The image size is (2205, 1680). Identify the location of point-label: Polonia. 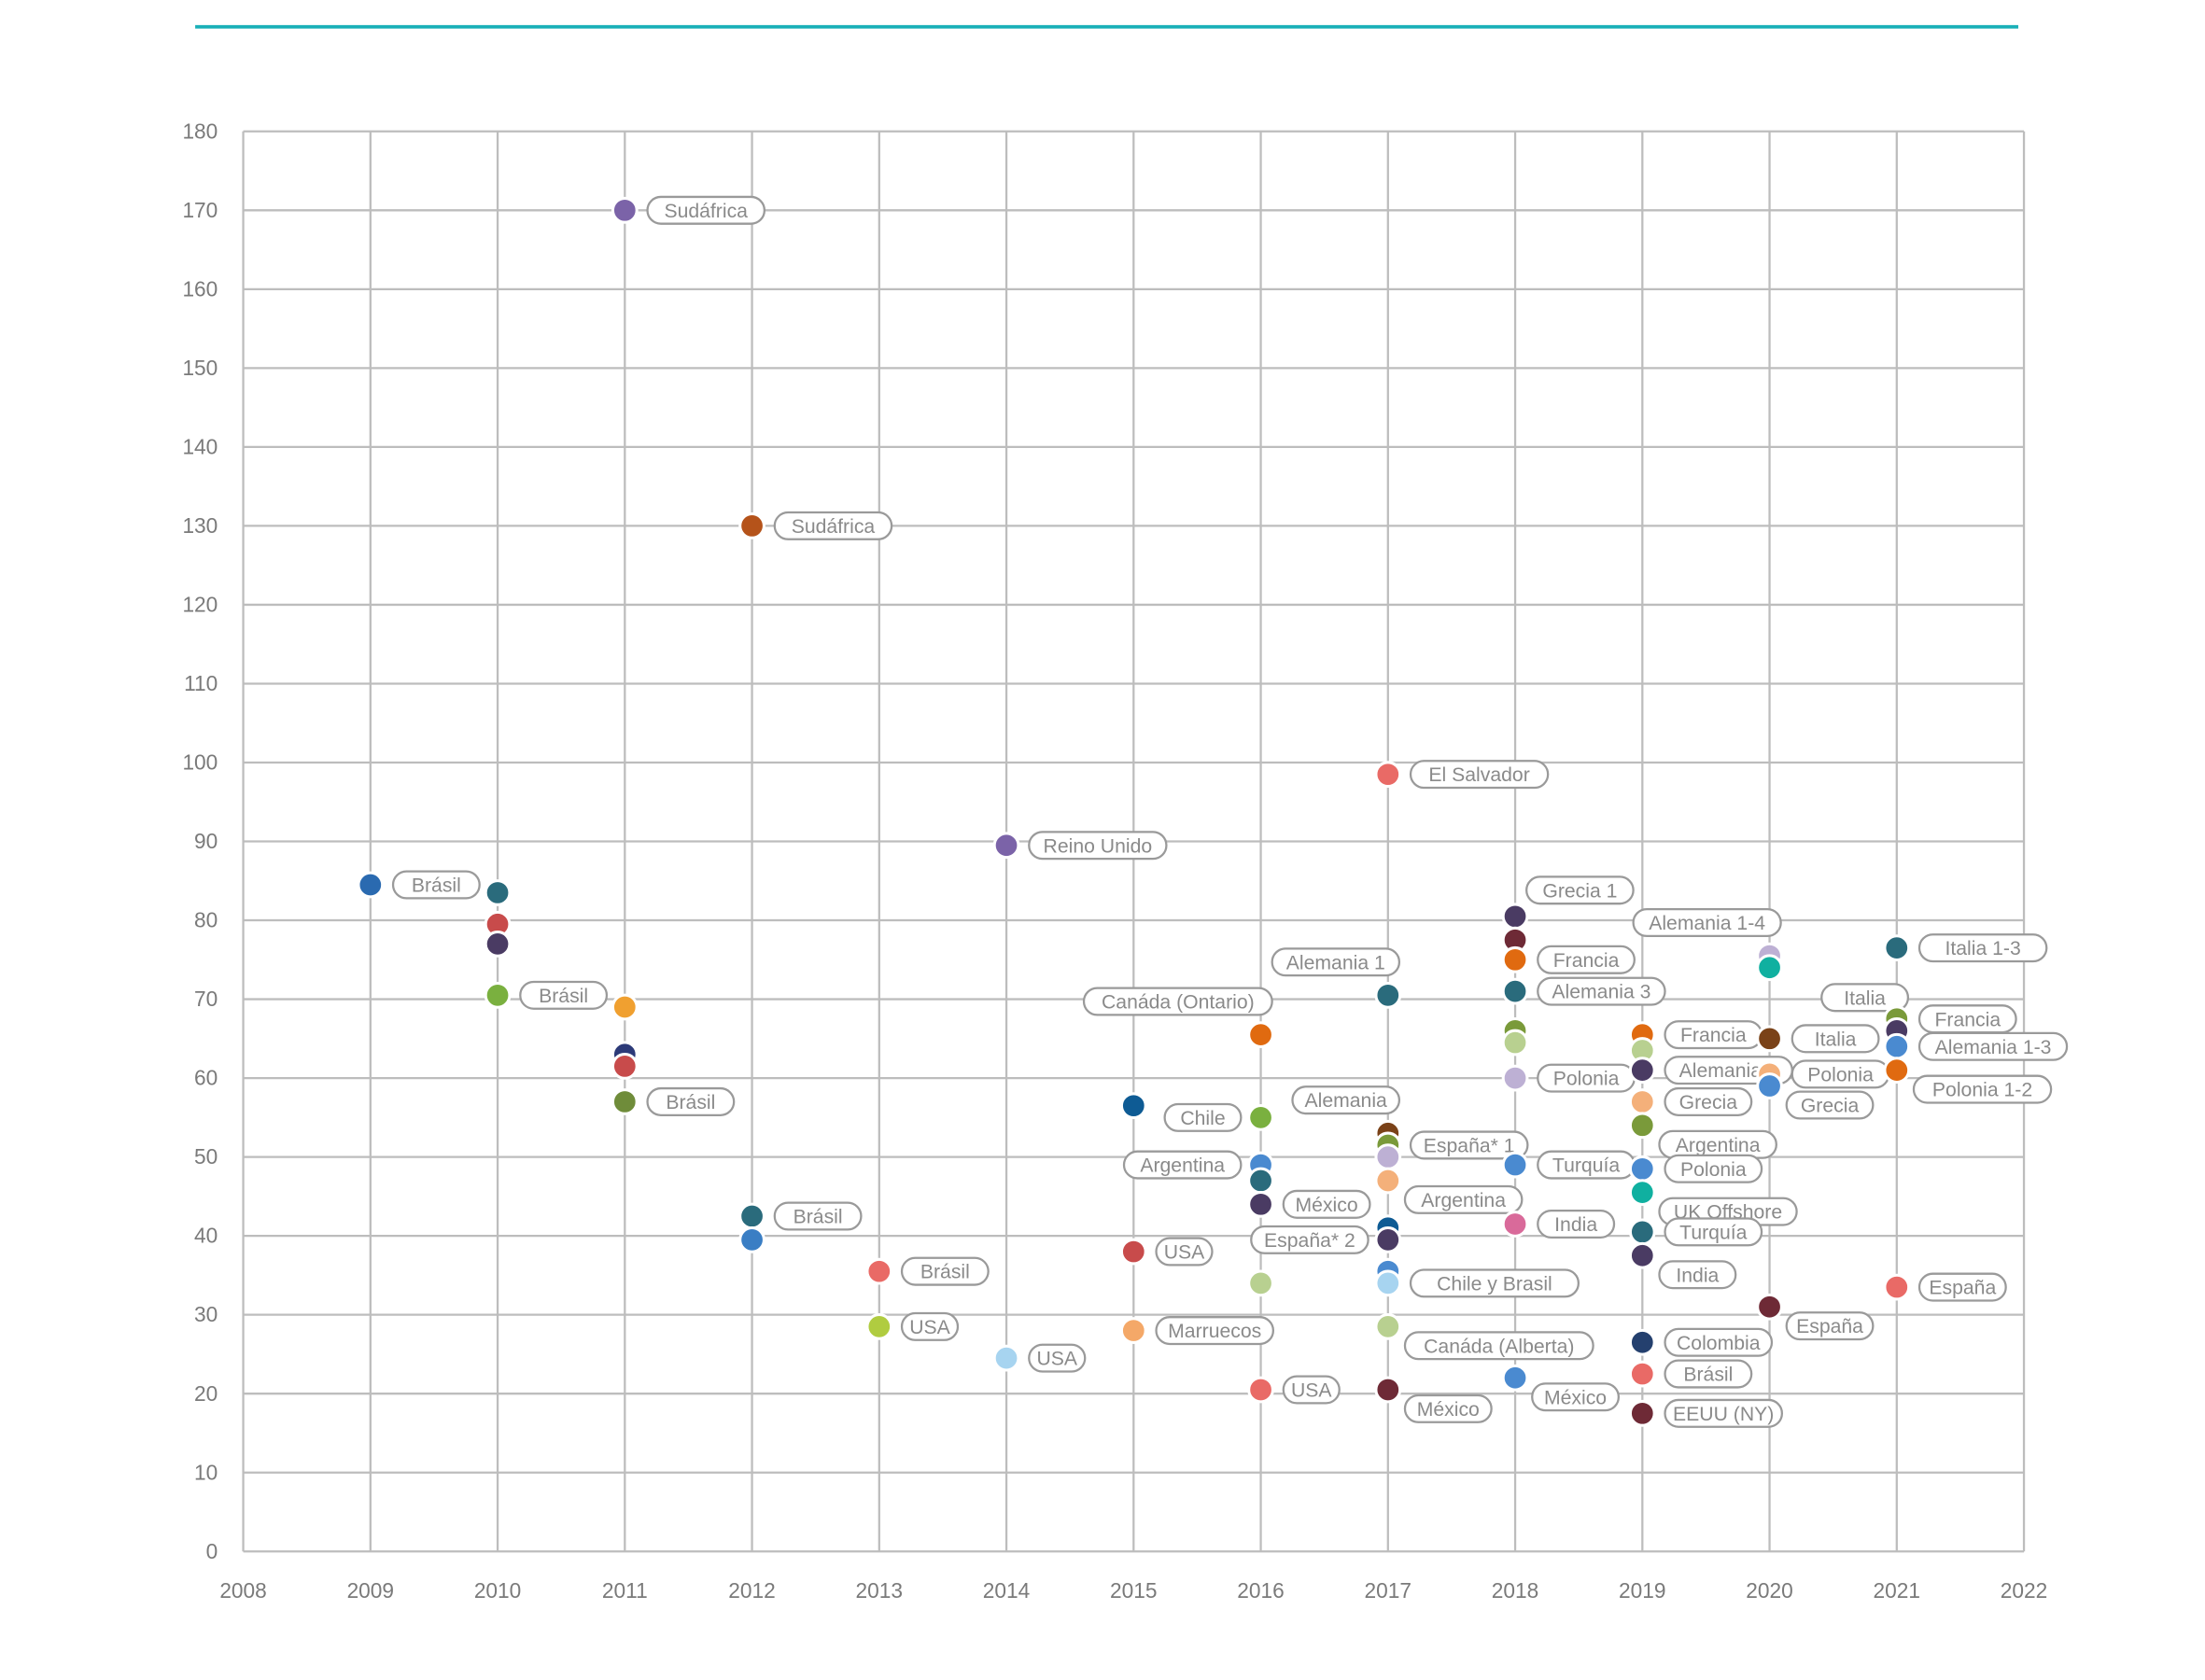
(1714, 1168).